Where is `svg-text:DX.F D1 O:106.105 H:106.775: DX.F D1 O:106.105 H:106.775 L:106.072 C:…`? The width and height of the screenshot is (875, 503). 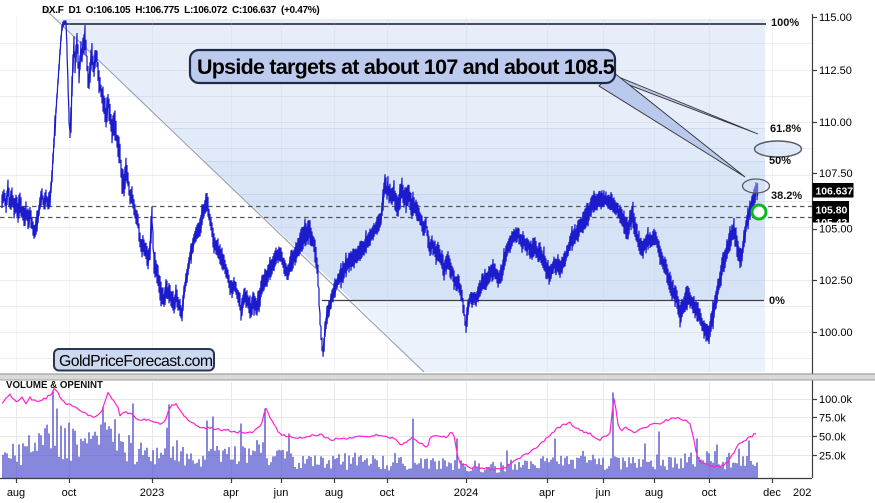
svg-text:DX.F D1 O:106.105 H:106.775: DX.F D1 O:106.105 H:106.775 L:106.072 C:… is located at coordinates (180, 10).